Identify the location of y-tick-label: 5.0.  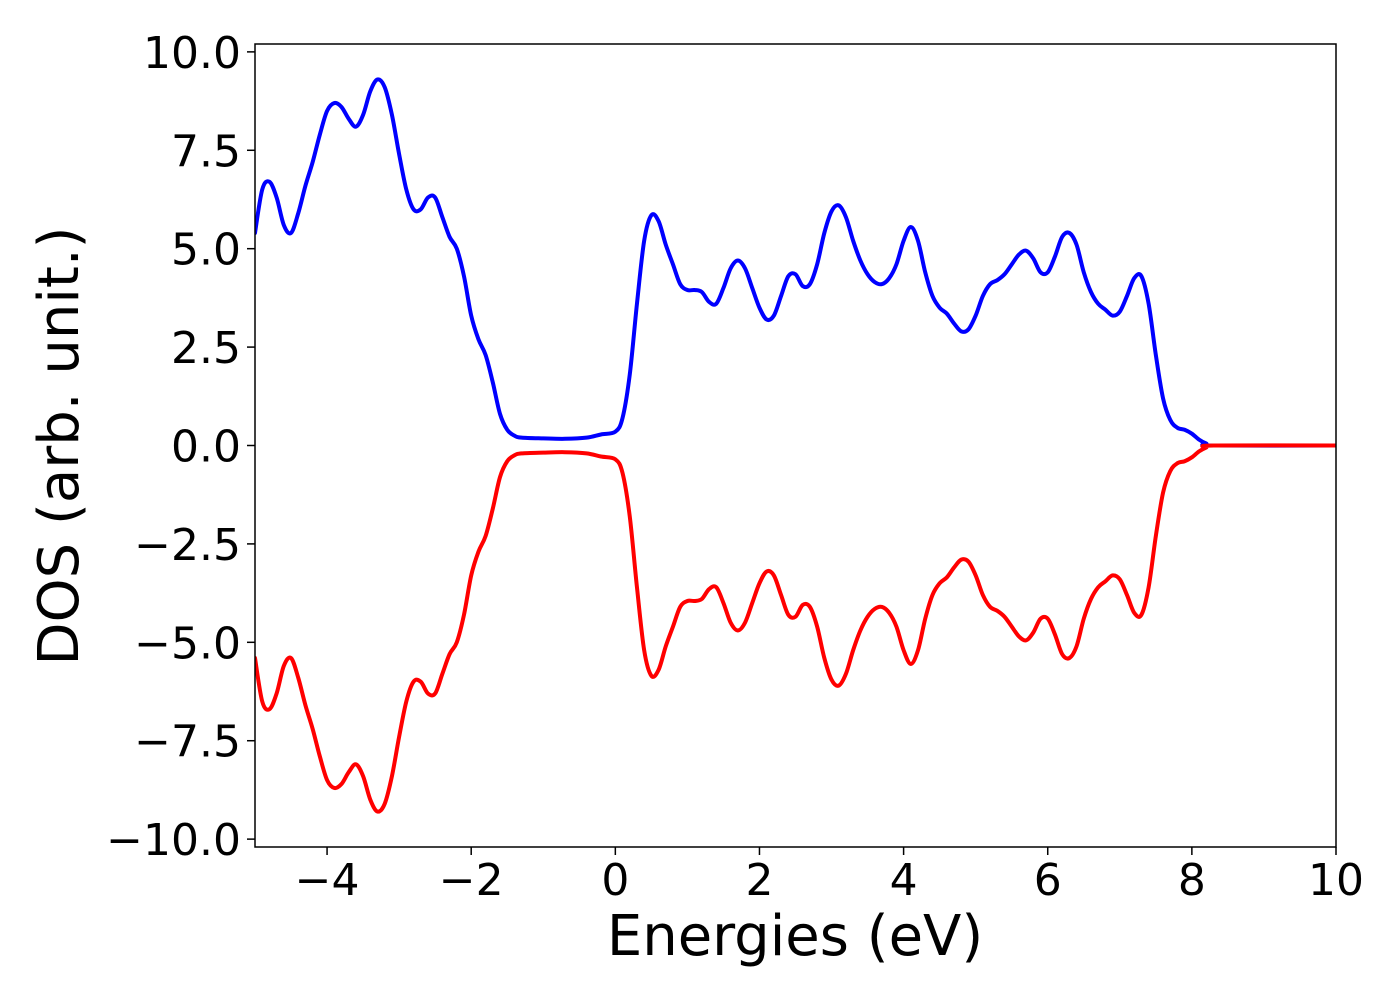
(206, 250).